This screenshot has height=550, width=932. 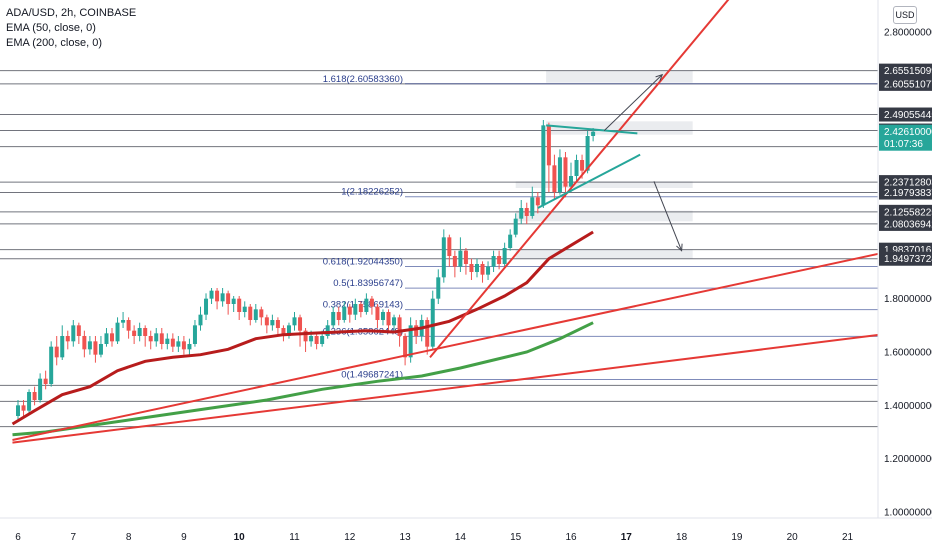 What do you see at coordinates (908, 84) in the screenshot?
I see `price-tag-label: 2.60551077` at bounding box center [908, 84].